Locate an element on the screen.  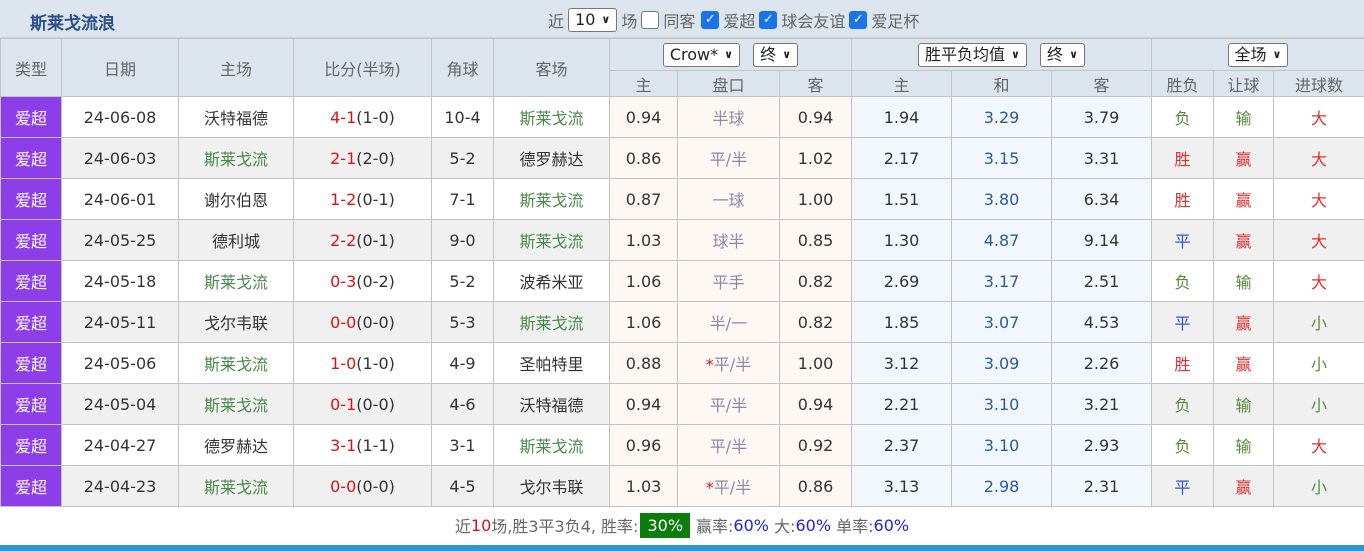
away-team: 戈尔韦联 is located at coordinates (551, 486).